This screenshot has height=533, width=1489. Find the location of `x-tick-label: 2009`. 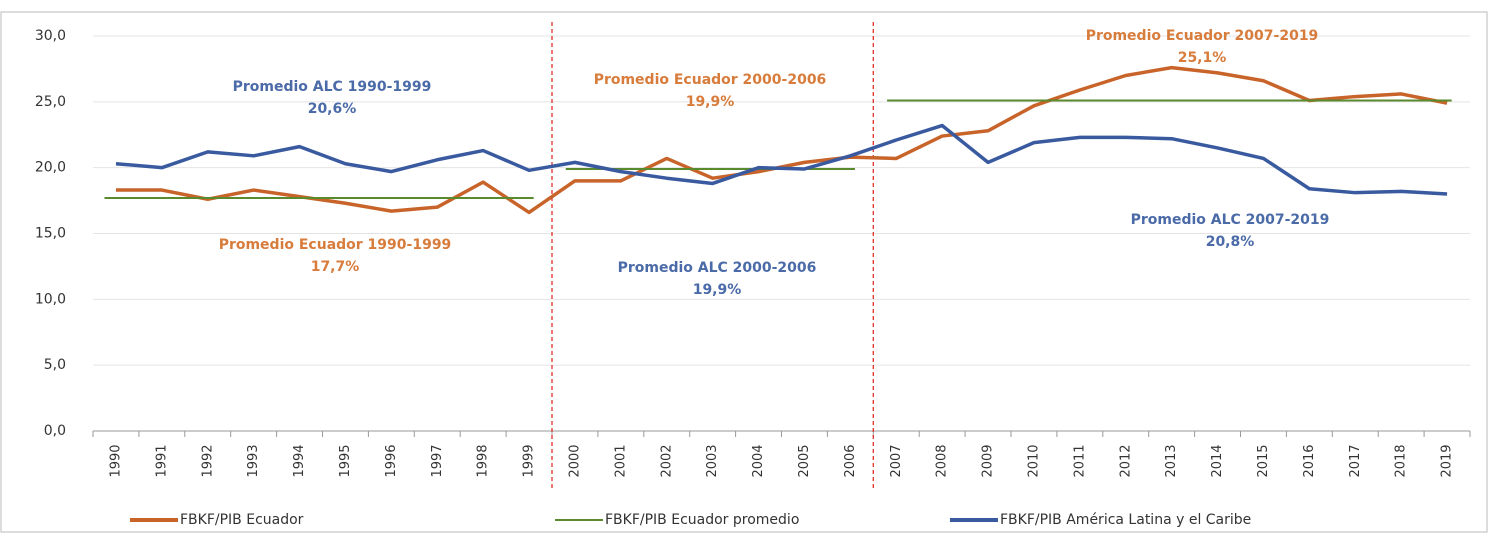

x-tick-label: 2009 is located at coordinates (988, 460).